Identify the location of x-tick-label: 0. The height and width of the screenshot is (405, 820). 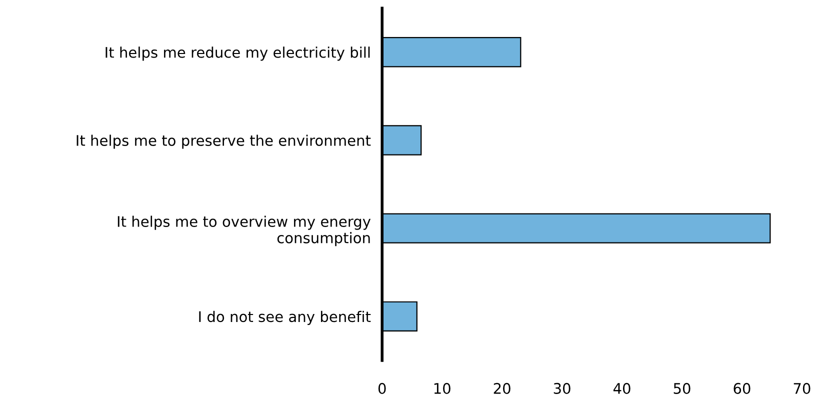
(382, 388).